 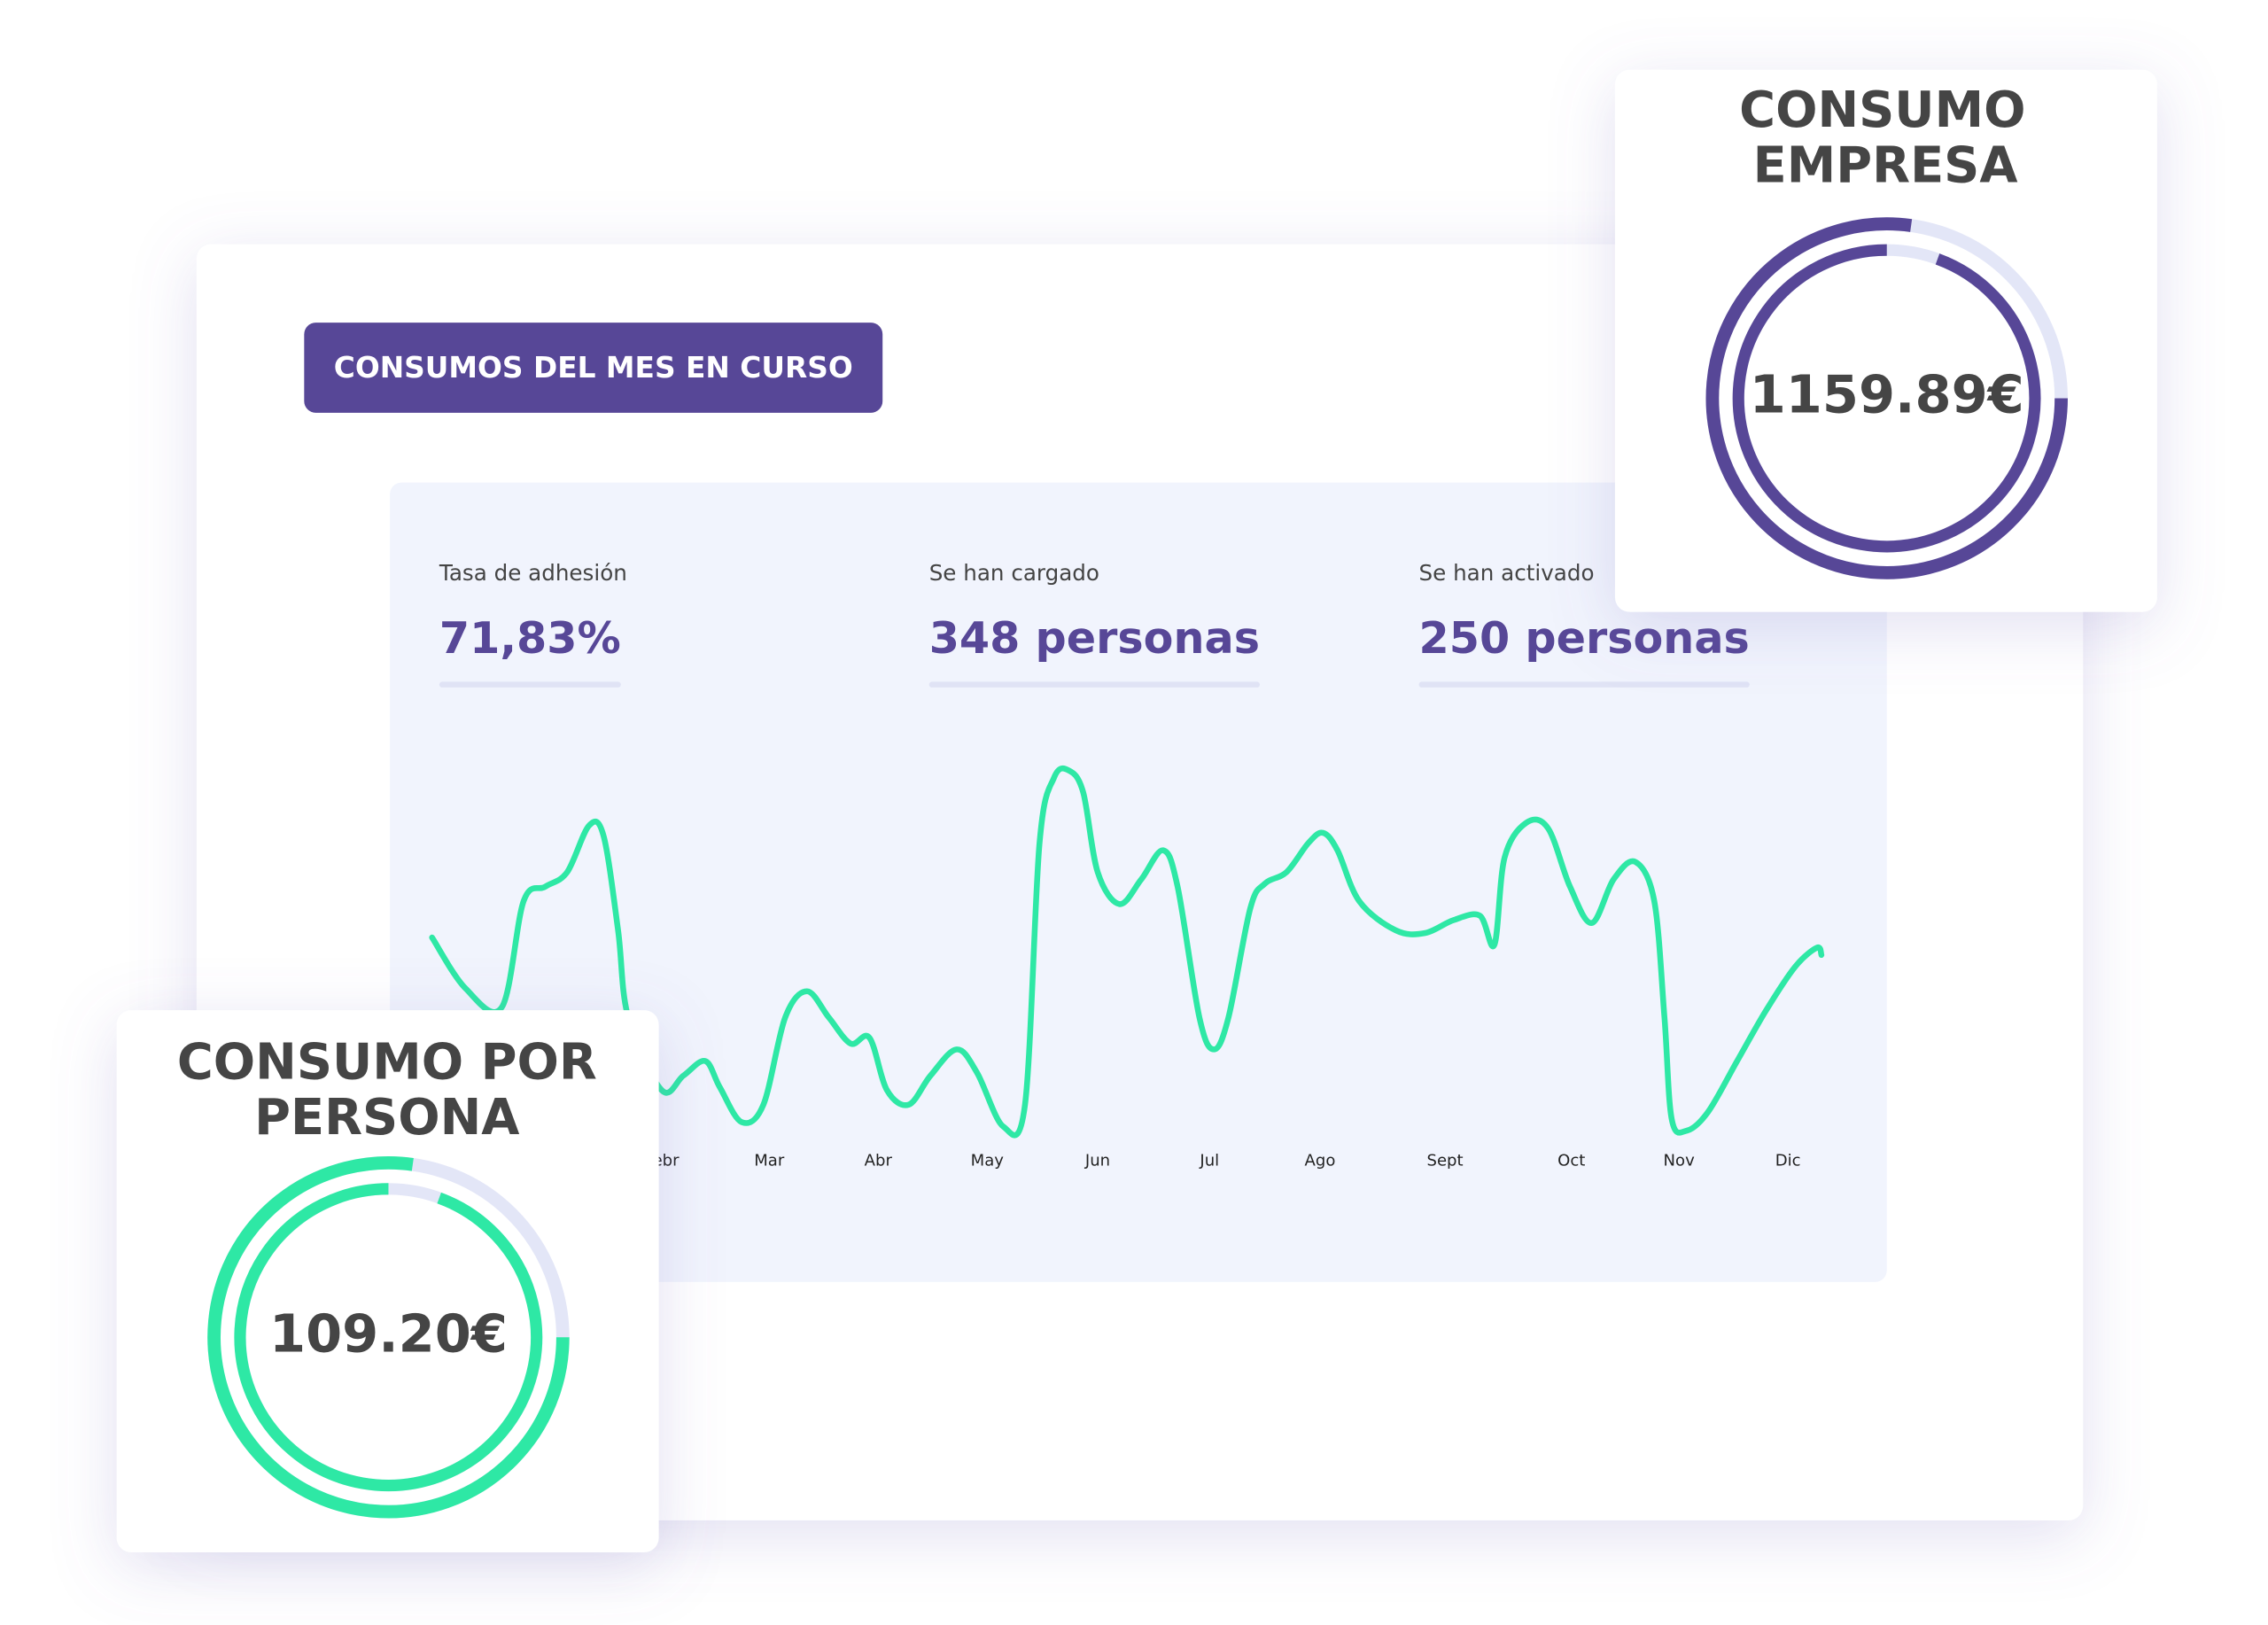 What do you see at coordinates (386, 1118) in the screenshot?
I see `card-title: PERSONA` at bounding box center [386, 1118].